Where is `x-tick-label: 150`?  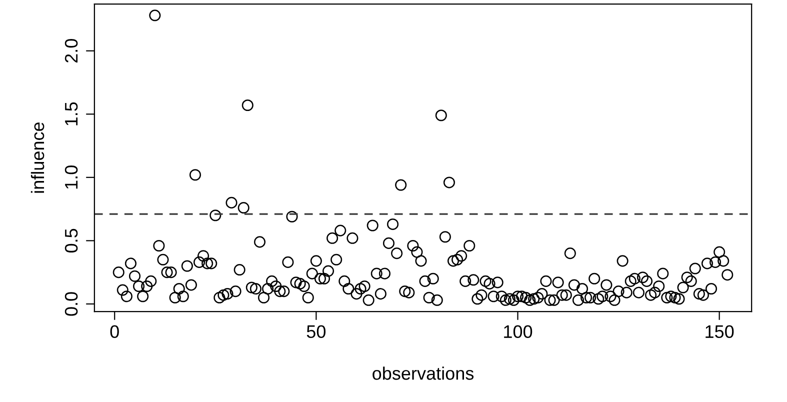
x-tick-label: 150 is located at coordinates (720, 331).